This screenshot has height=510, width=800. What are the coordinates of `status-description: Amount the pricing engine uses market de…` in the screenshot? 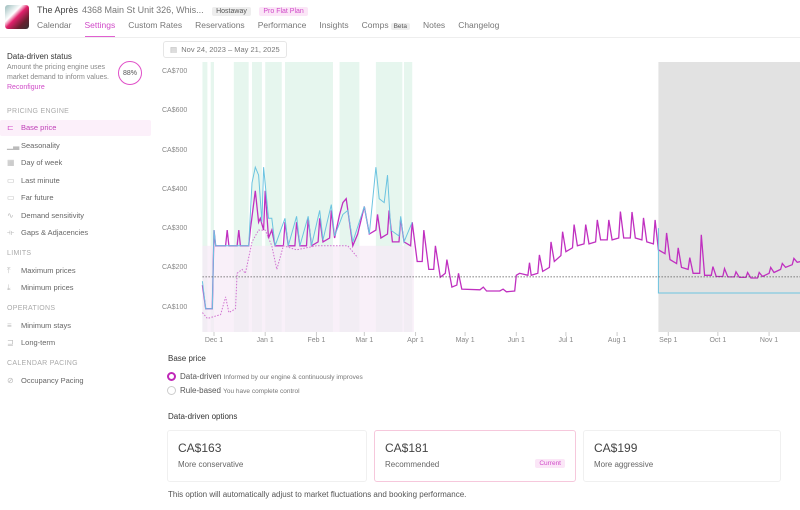 It's located at (59, 78).